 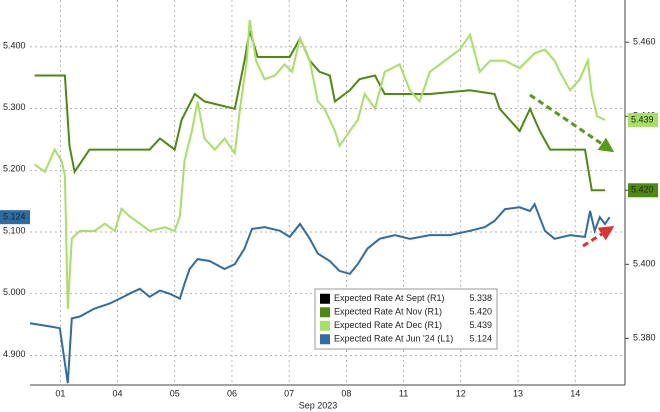 I want to click on legend-value: 5.124, so click(x=480, y=339).